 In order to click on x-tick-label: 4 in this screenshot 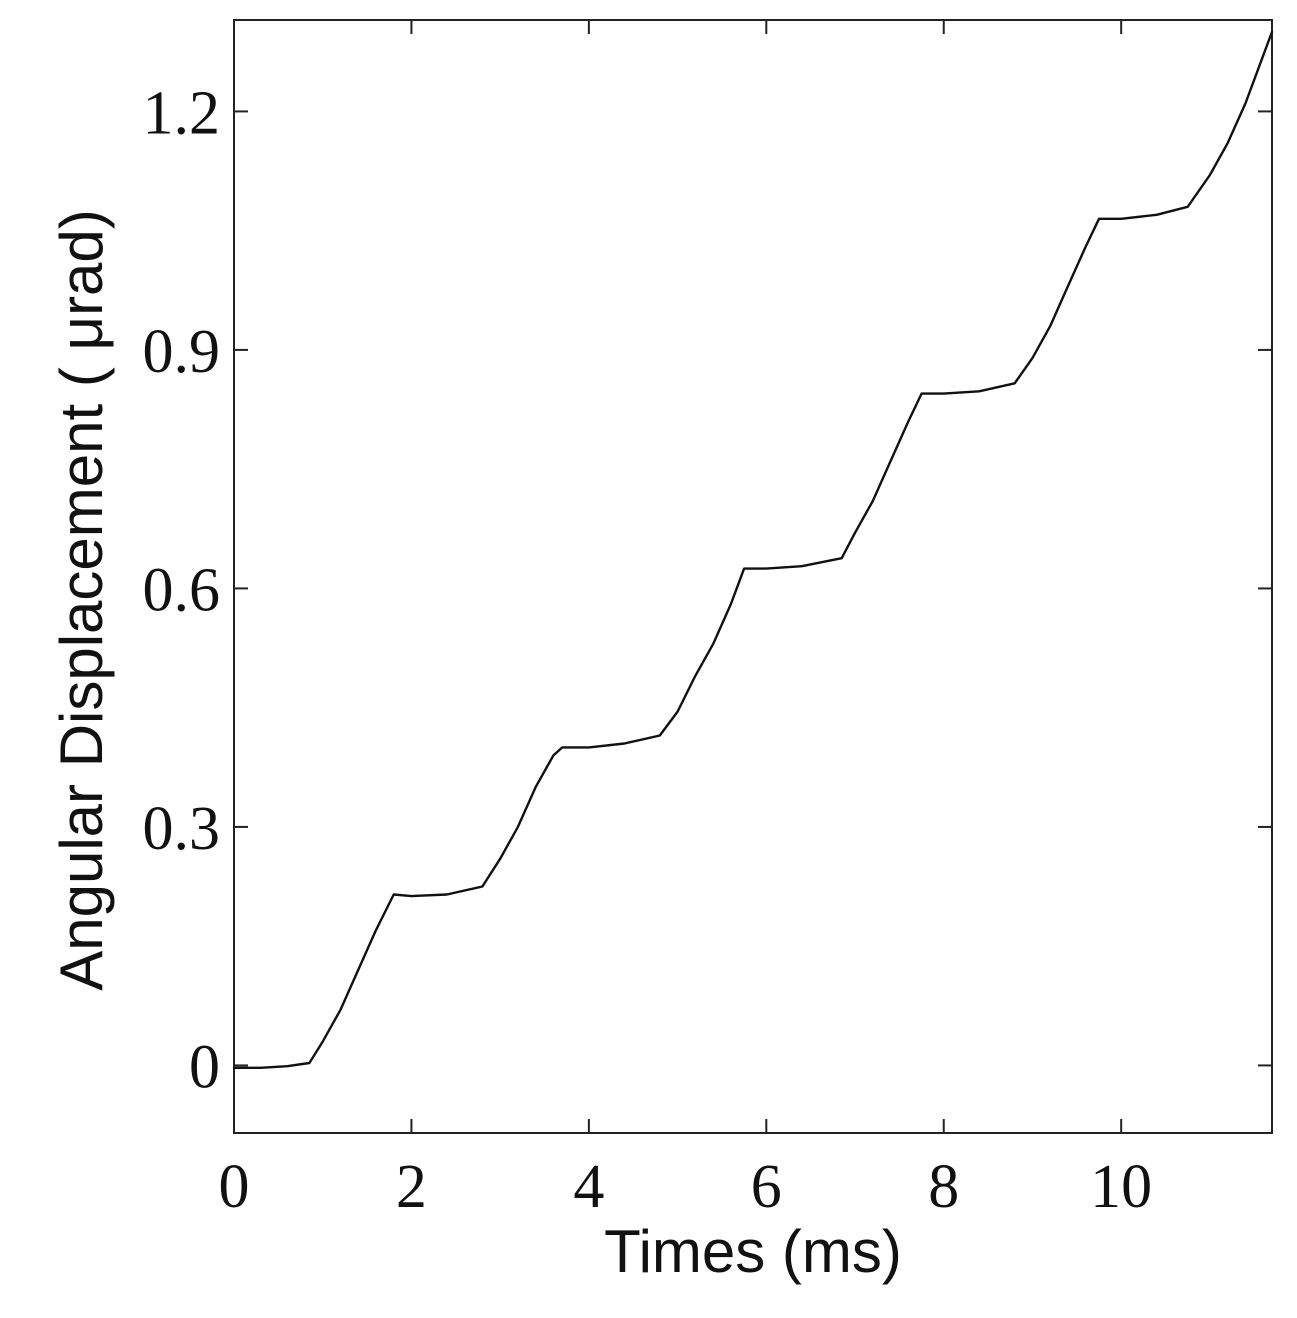, I will do `click(588, 1187)`.